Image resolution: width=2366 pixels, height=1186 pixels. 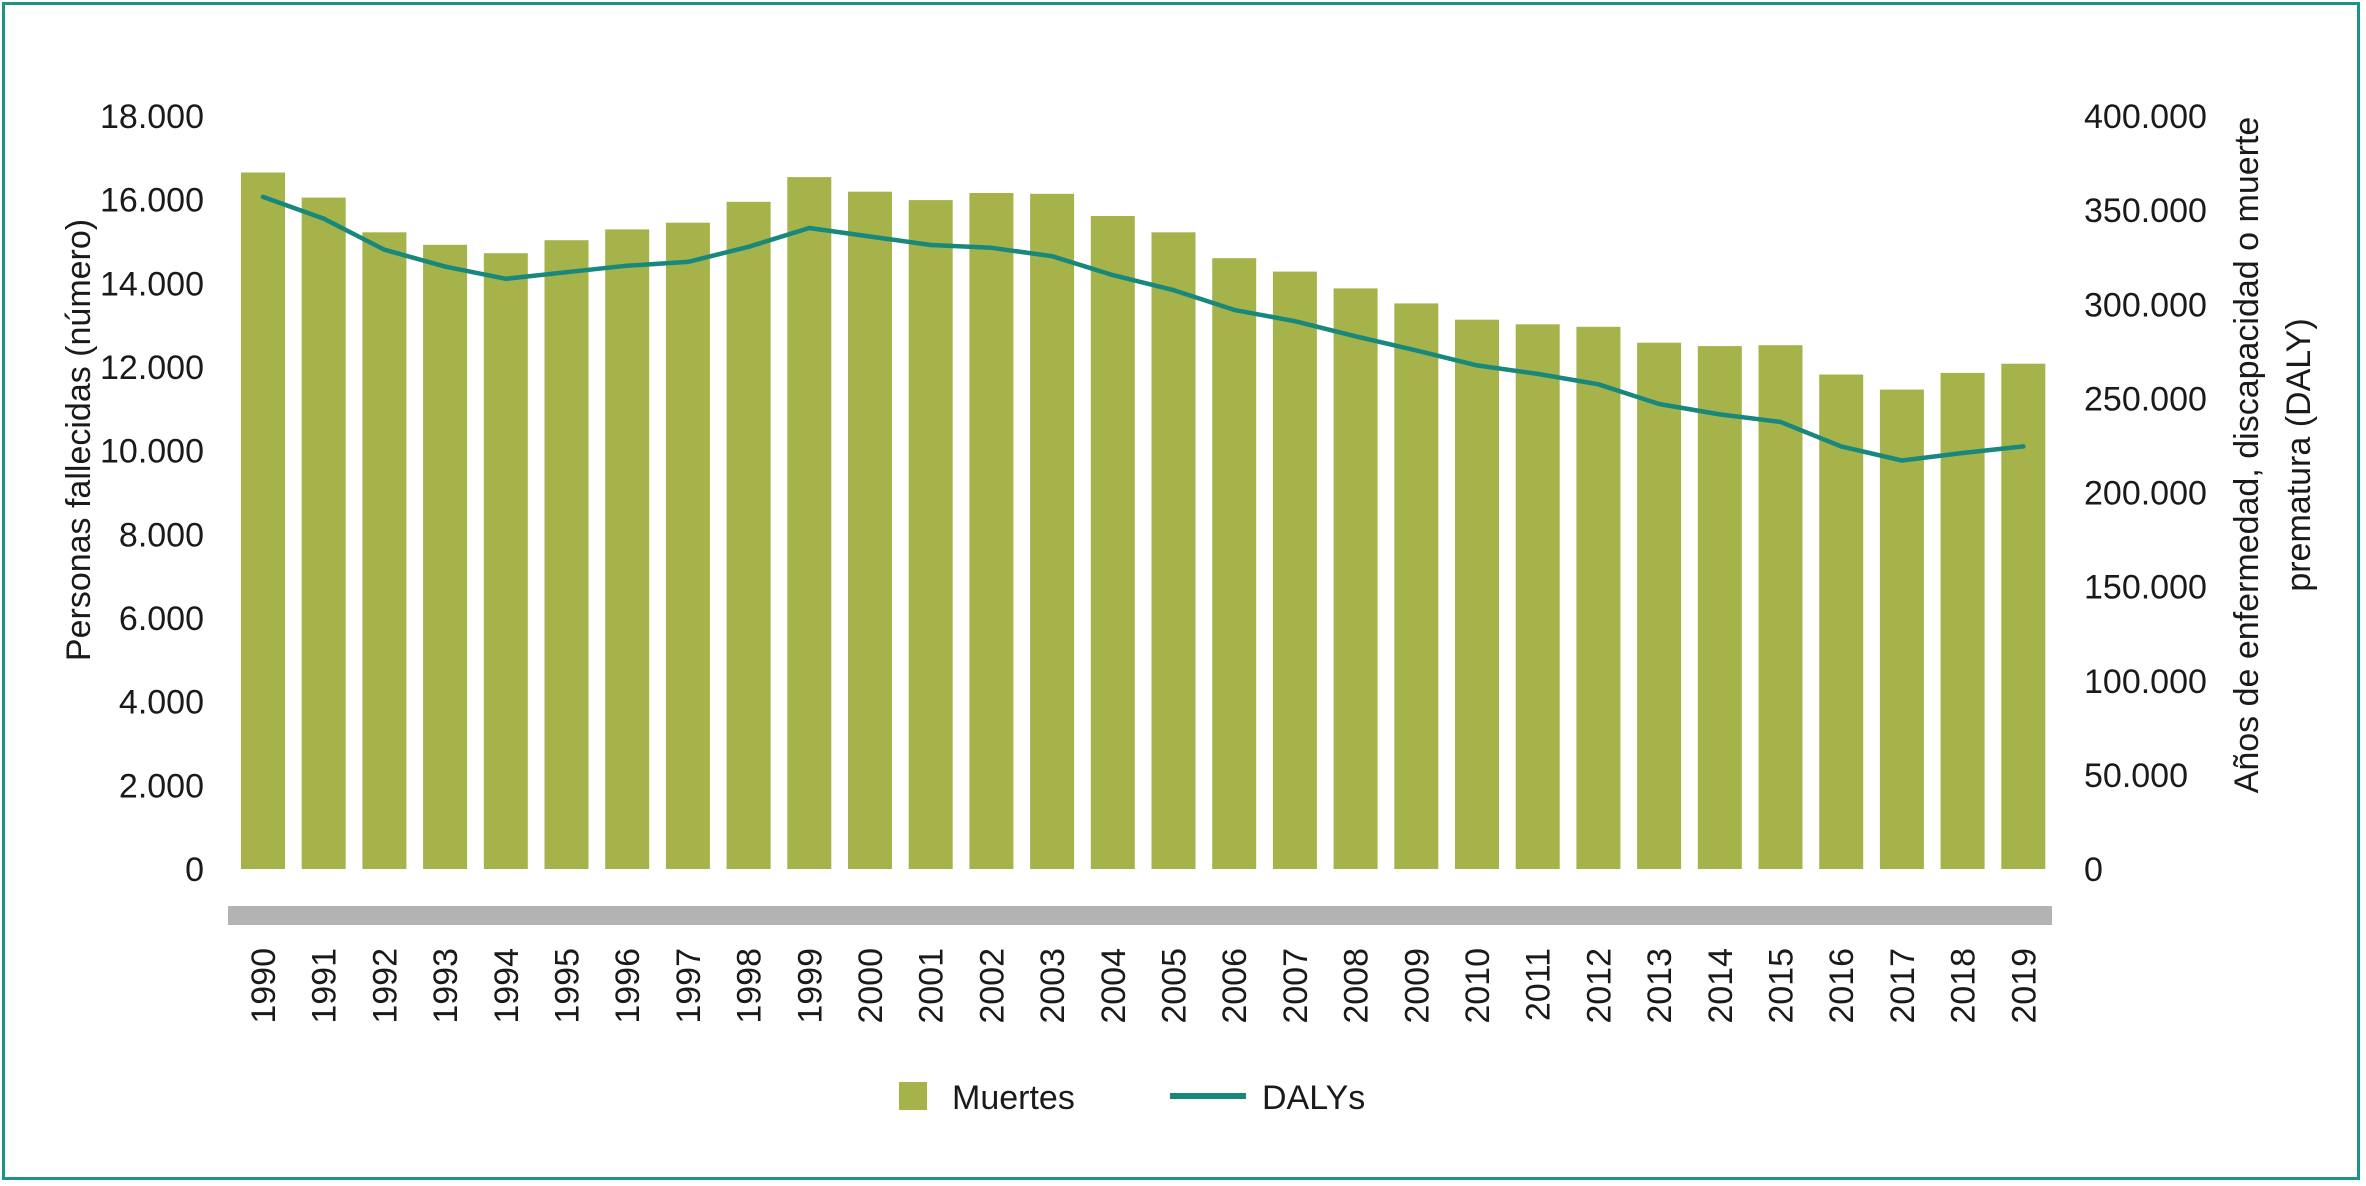 What do you see at coordinates (688, 262) in the screenshot?
I see `point-dalys-1997` at bounding box center [688, 262].